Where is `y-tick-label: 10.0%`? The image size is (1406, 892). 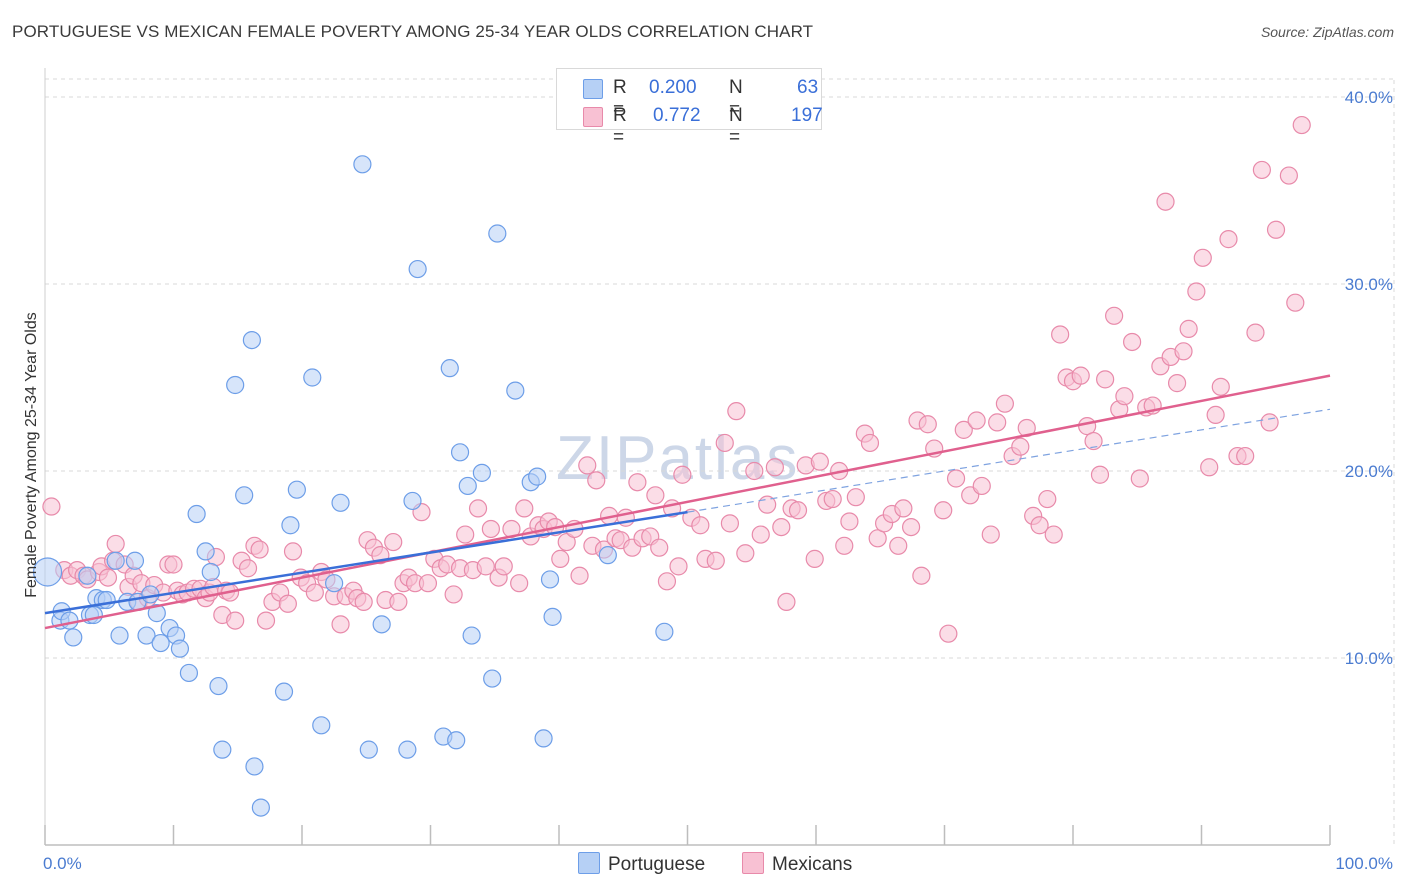 y-tick-label: 10.0% is located at coordinates (1369, 658).